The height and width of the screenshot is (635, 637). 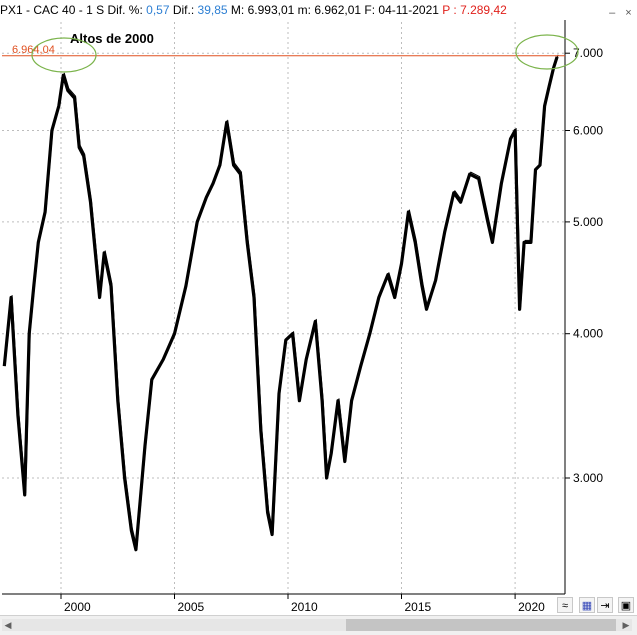 What do you see at coordinates (64, 55) in the screenshot?
I see `highlight-circle-2000` at bounding box center [64, 55].